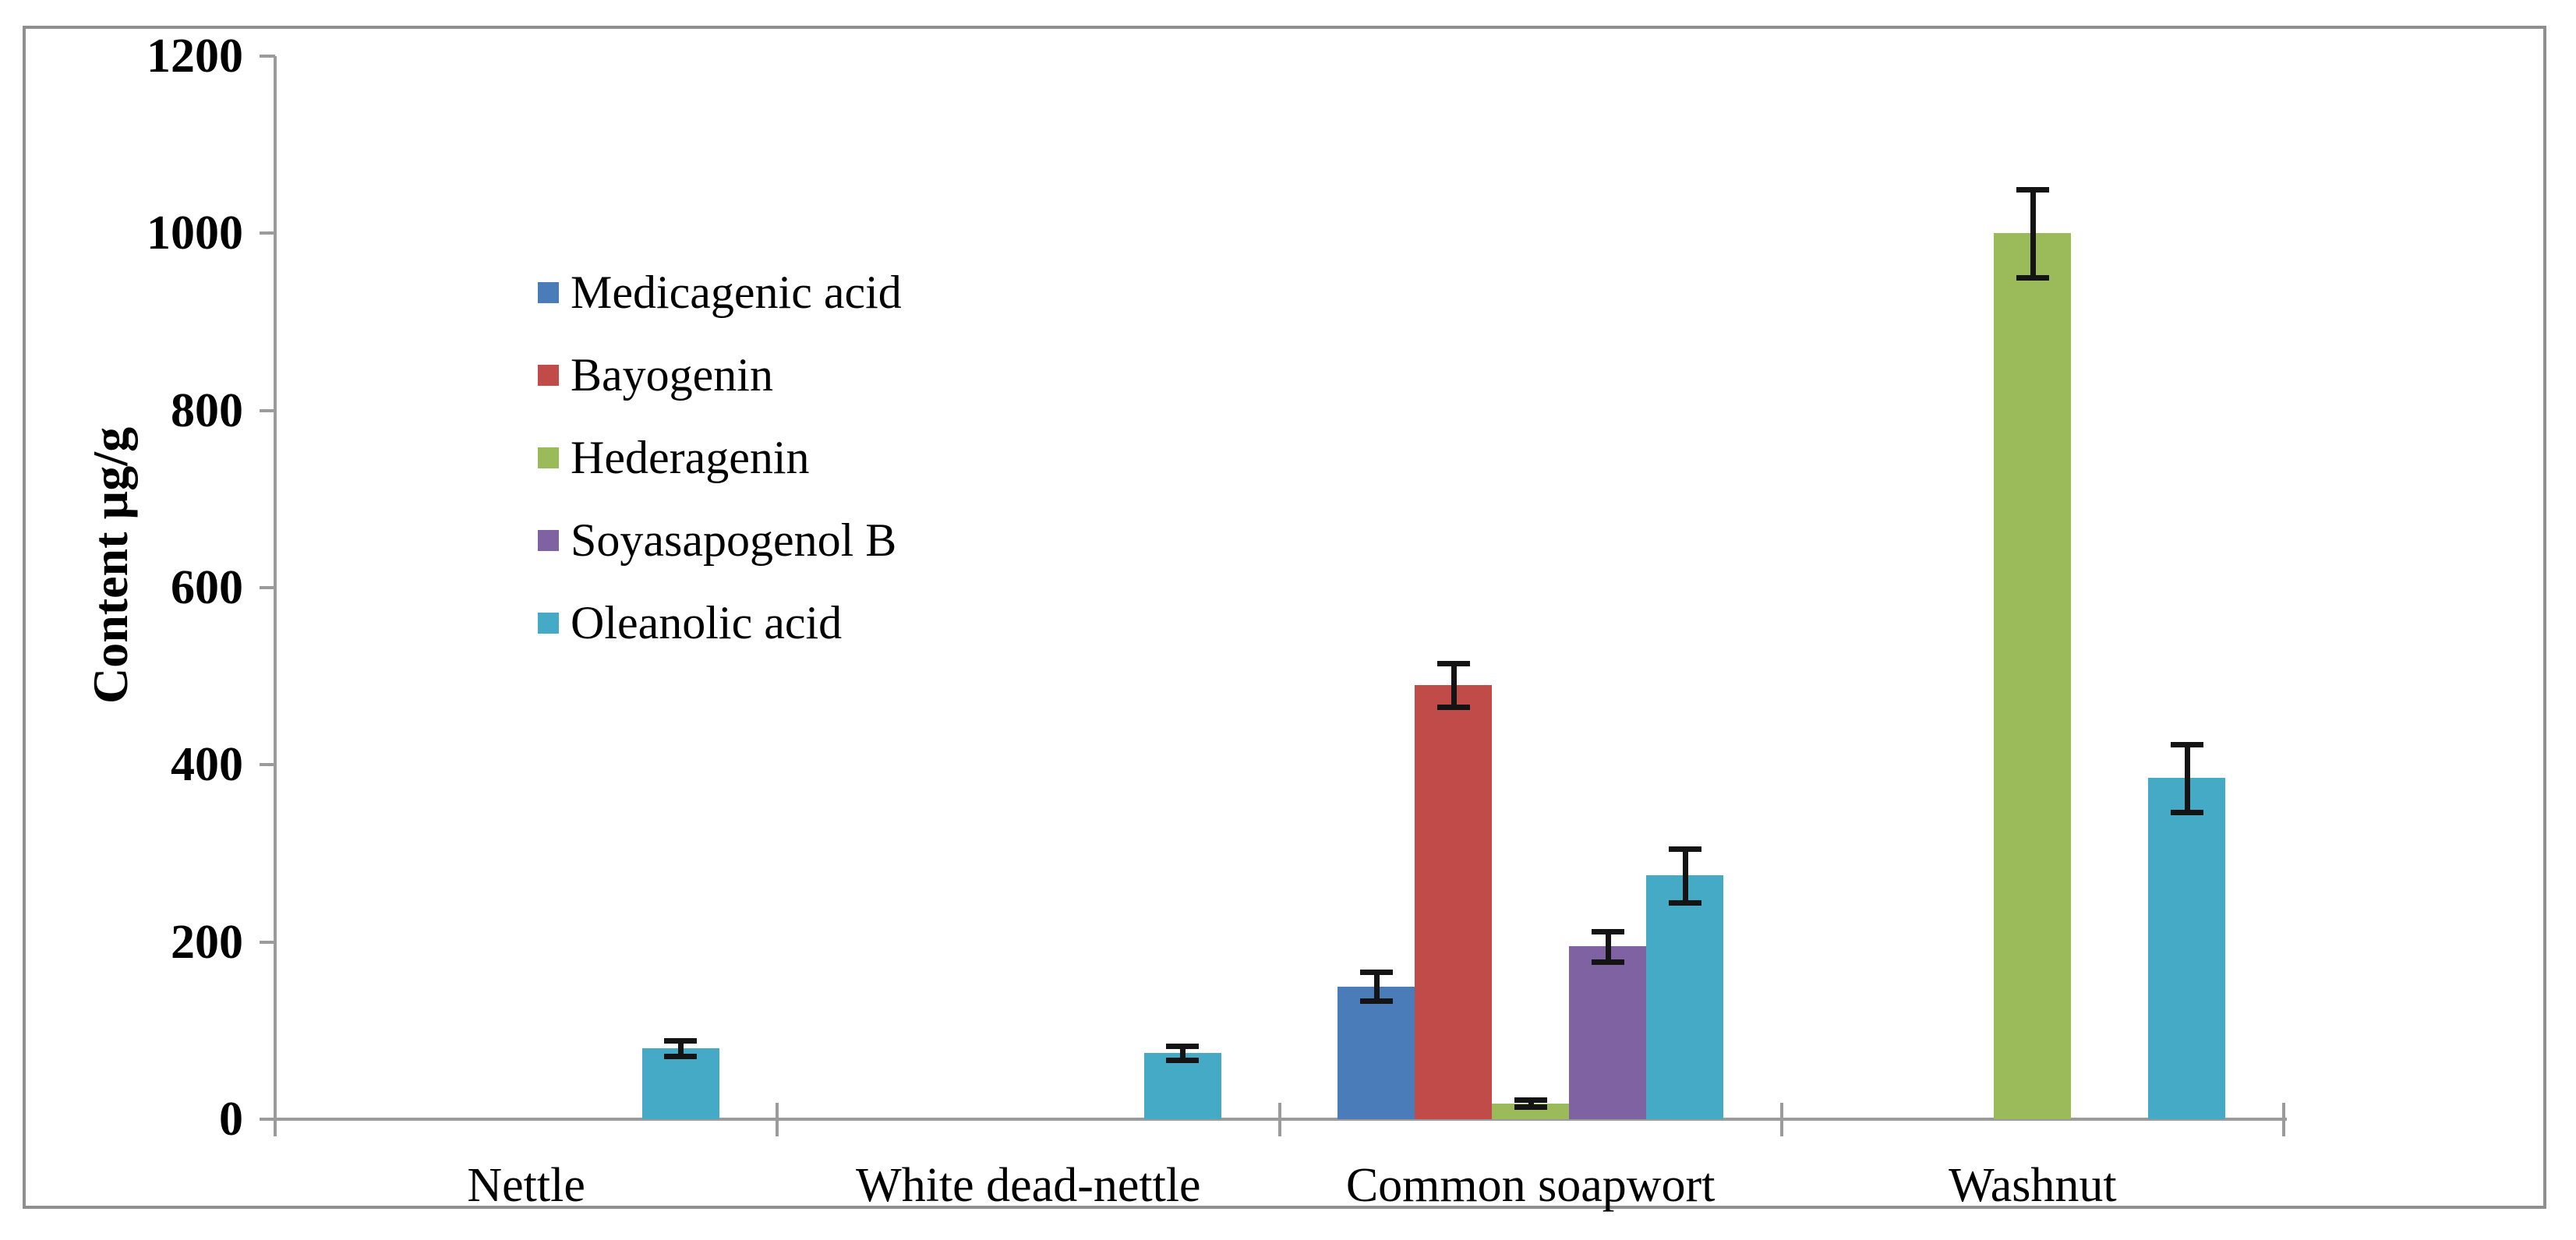 This screenshot has width=2576, height=1240. Describe the element at coordinates (2033, 1185) in the screenshot. I see `x-axis-category-label: Washnut` at that location.